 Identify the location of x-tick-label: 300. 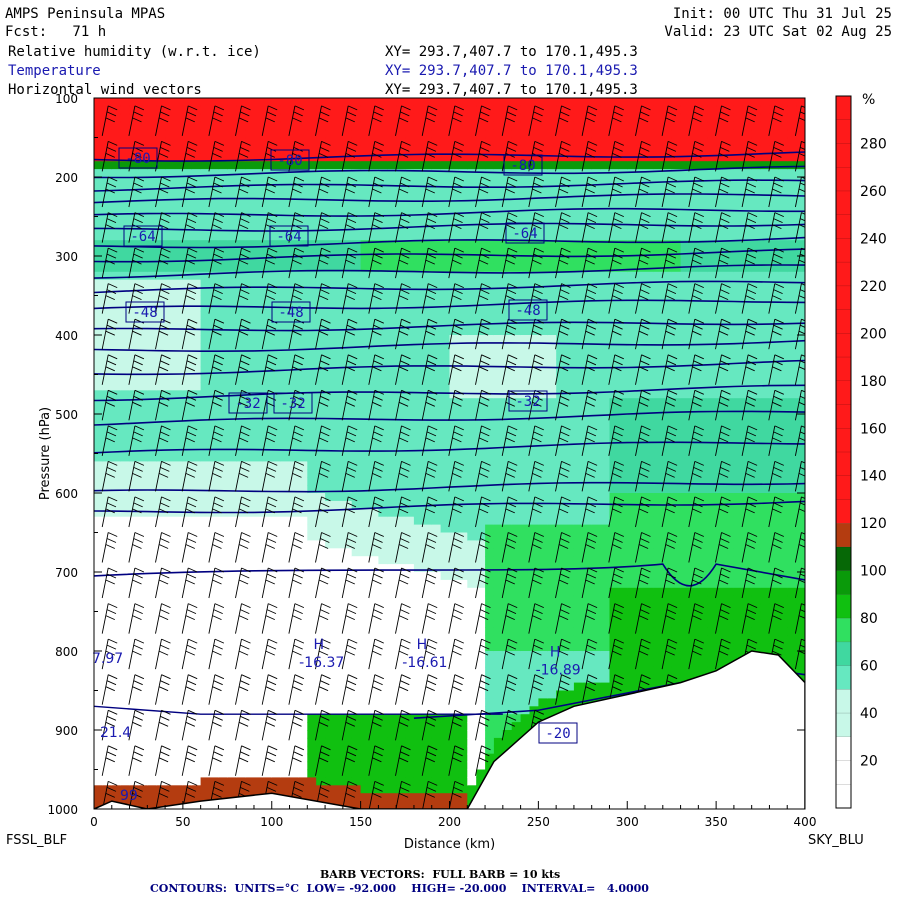
(627, 822).